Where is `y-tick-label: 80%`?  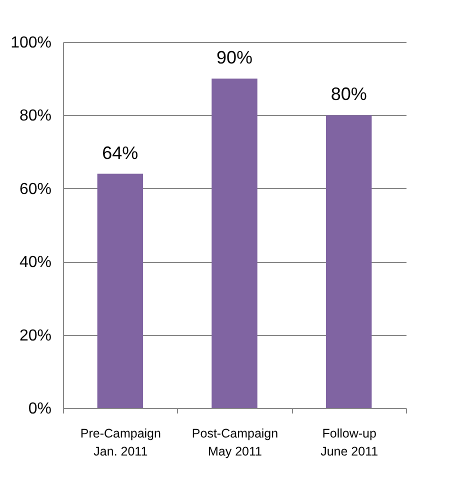
y-tick-label: 80% is located at coordinates (35, 116).